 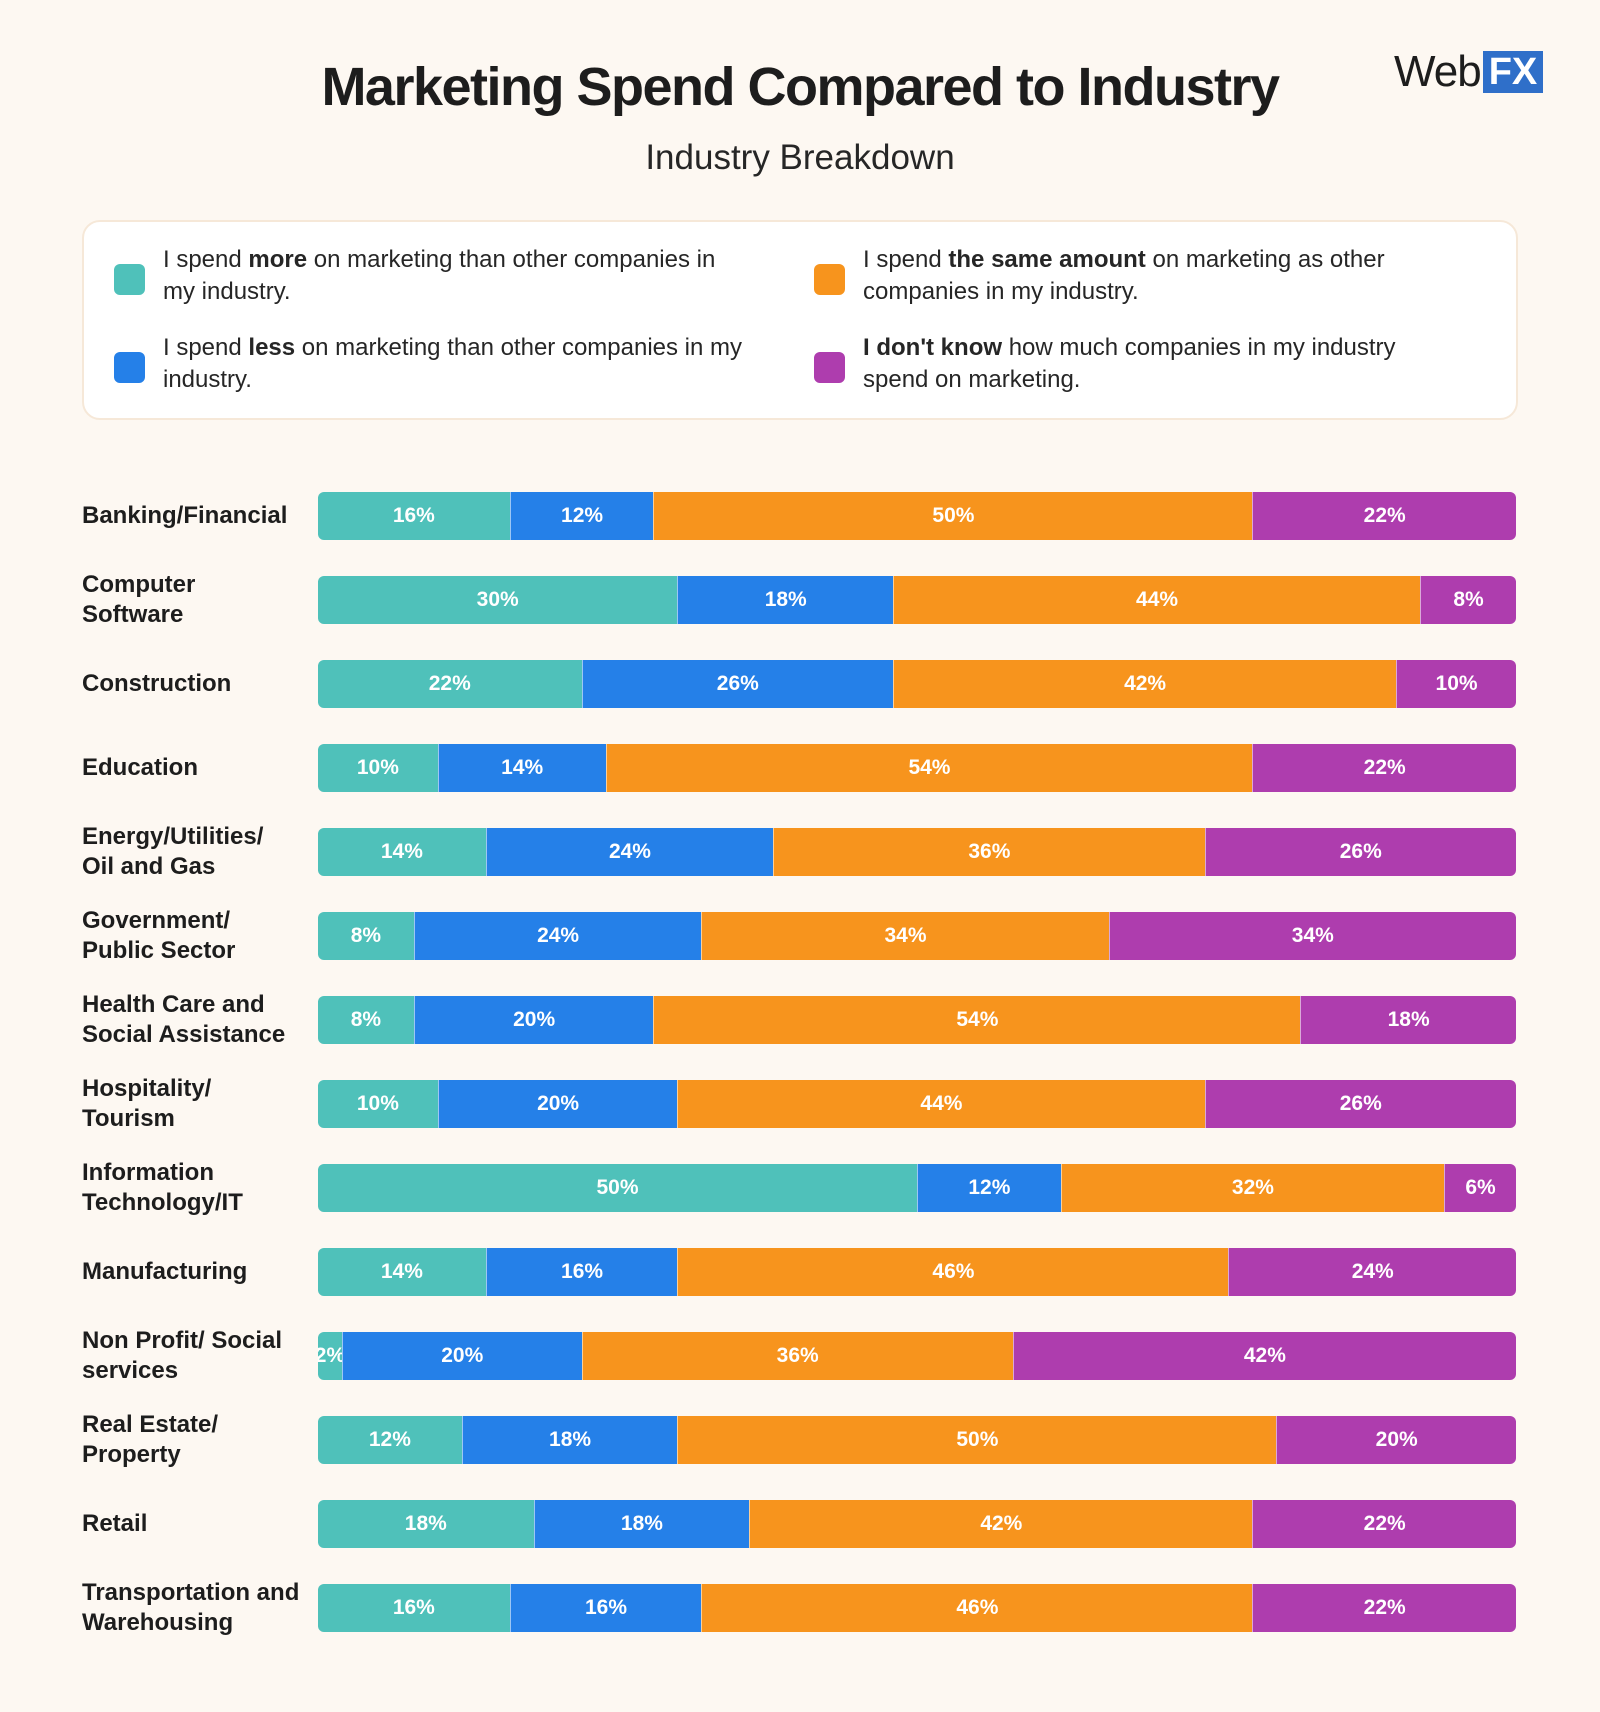 What do you see at coordinates (140, 767) in the screenshot?
I see `category-label: Education` at bounding box center [140, 767].